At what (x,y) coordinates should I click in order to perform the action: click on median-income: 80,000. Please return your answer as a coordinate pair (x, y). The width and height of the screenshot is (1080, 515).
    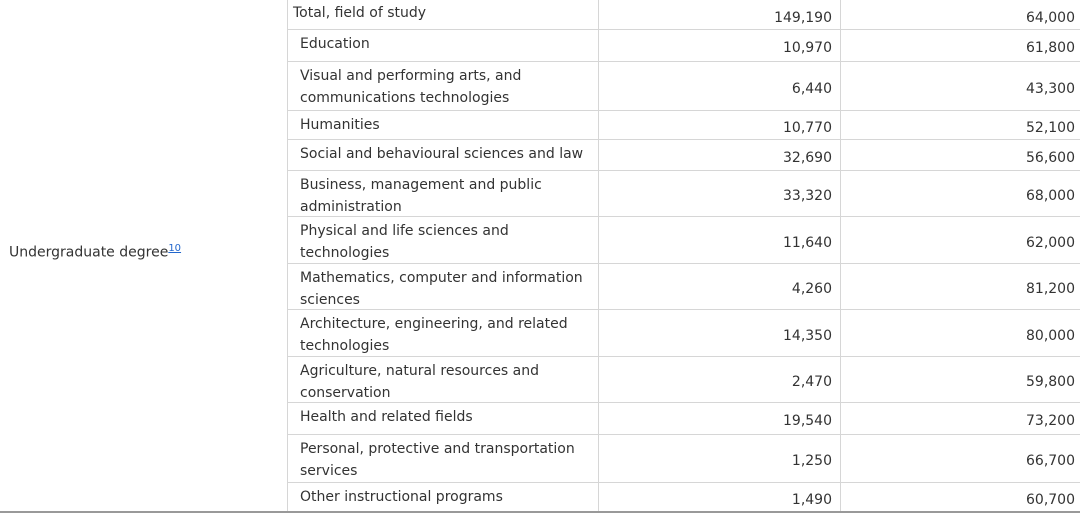
    Looking at the image, I should click on (1050, 335).